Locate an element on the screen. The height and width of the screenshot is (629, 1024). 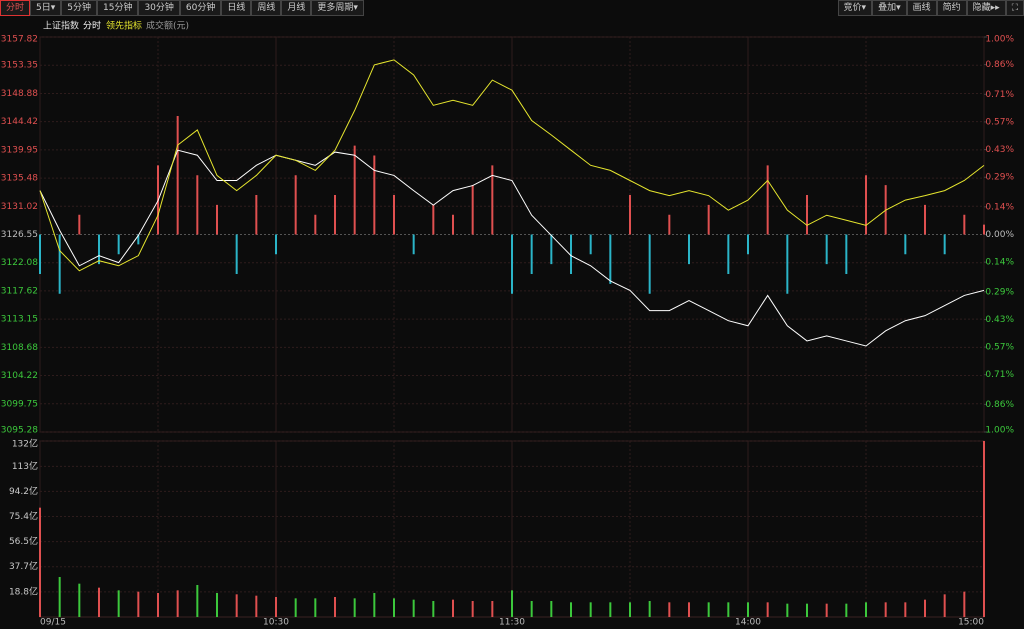
period-toolbar: 分时 5日▾ 5分钟 15分钟 30分钟 60分钟 日线 周线 月线 更多周期▾ is located at coordinates (182, 8).